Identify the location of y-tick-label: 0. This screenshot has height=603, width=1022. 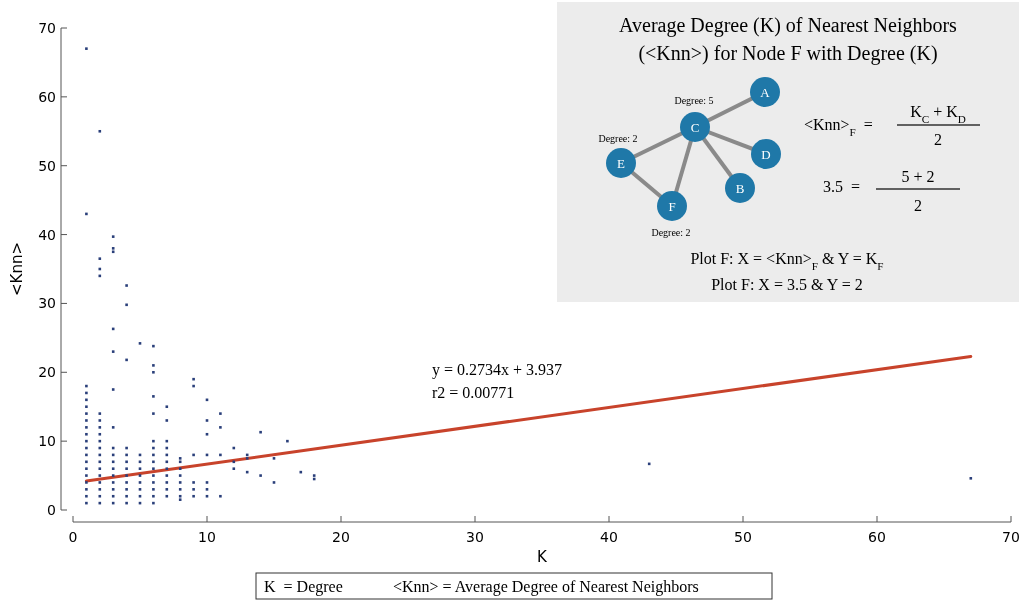
(51, 510).